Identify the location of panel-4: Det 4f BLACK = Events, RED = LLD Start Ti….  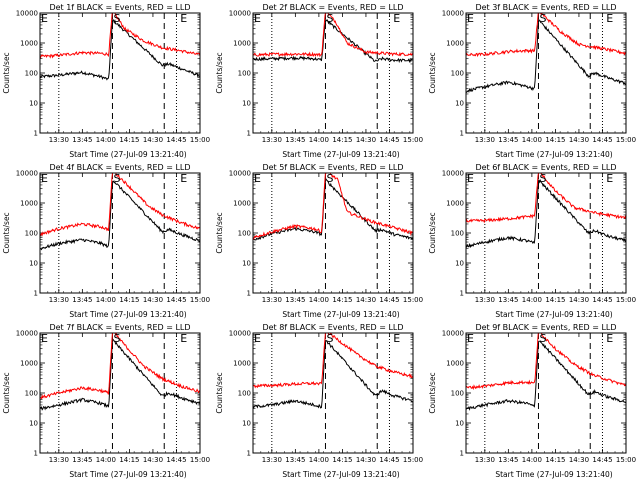
(106, 241).